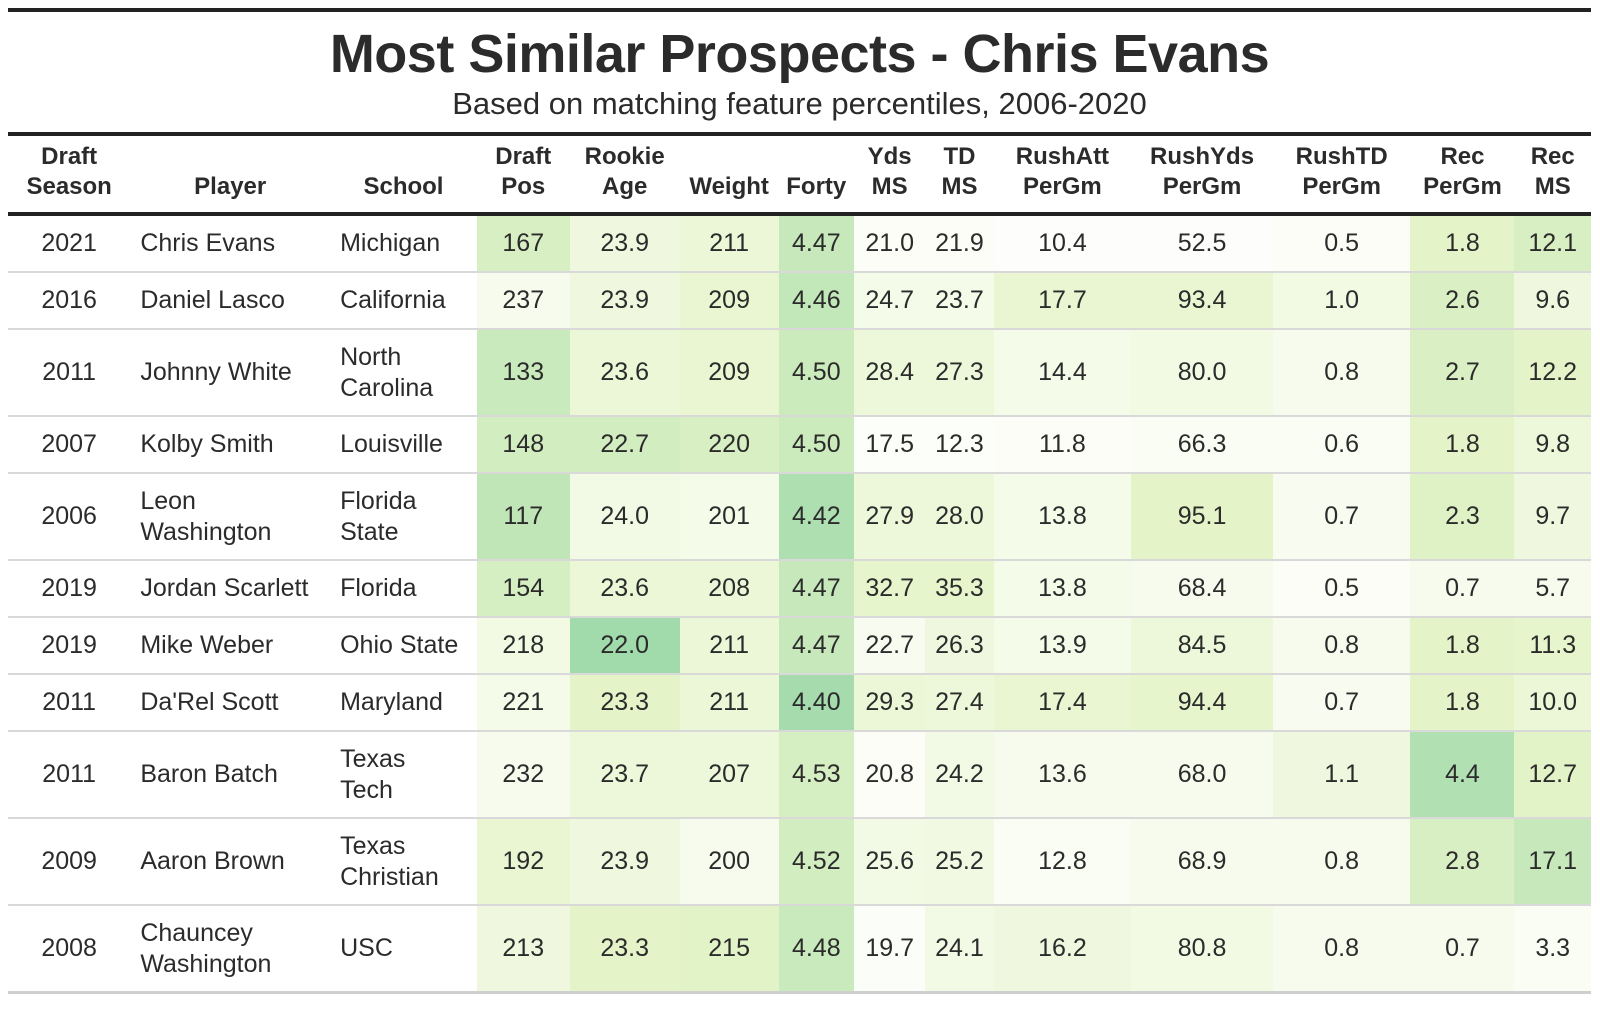 The image size is (1600, 1033). Describe the element at coordinates (1341, 243) in the screenshot. I see `cell-rushtd: 0.5` at that location.